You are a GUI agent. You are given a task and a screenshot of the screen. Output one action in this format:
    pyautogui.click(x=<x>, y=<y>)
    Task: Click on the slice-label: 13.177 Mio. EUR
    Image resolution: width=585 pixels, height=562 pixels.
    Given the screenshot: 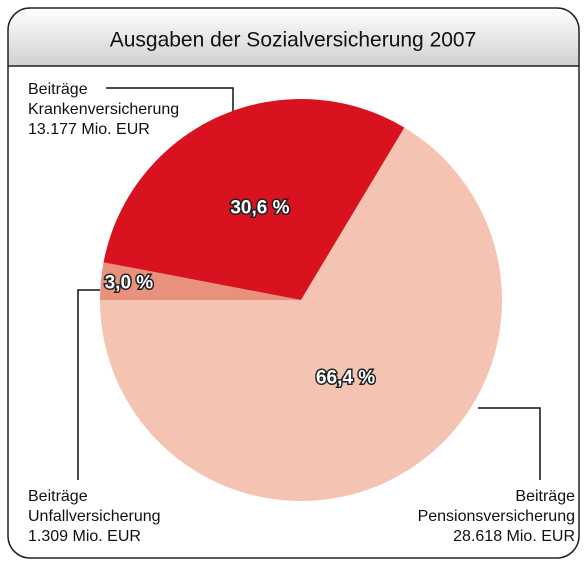 What is the action you would take?
    pyautogui.click(x=89, y=129)
    